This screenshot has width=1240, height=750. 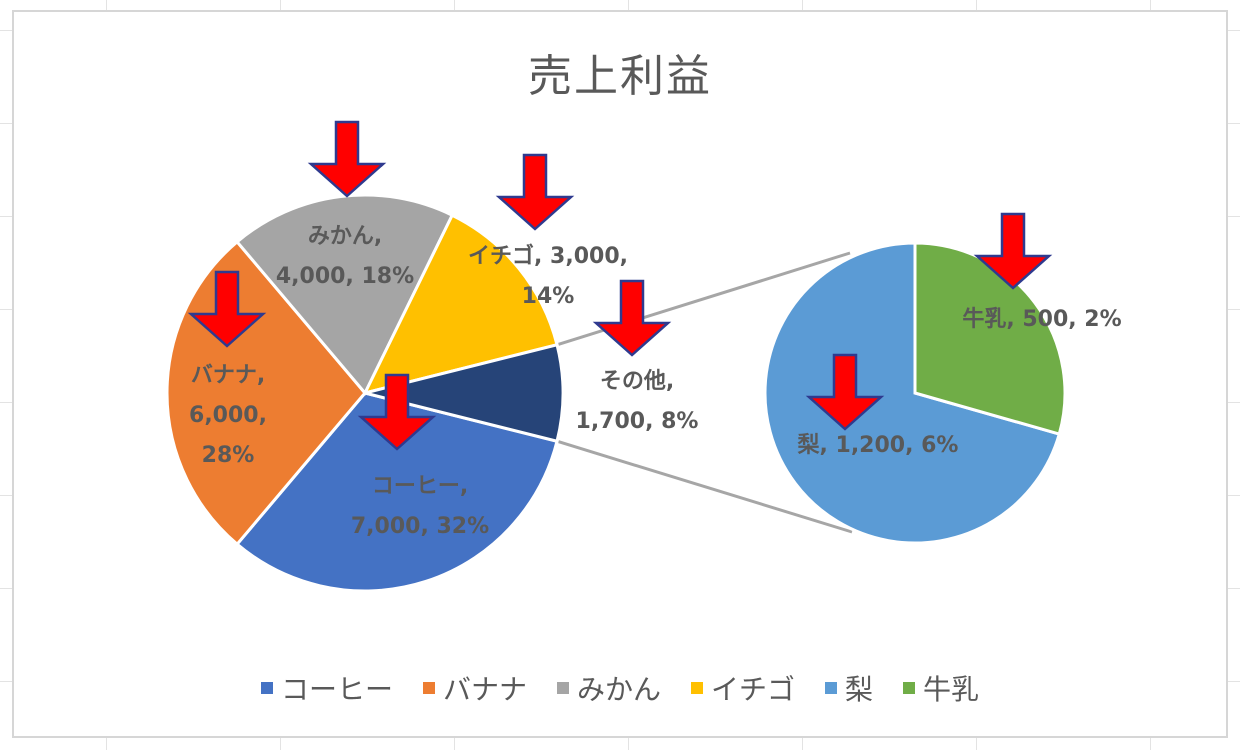 I want to click on legend-label: みかん, so click(x=618, y=689).